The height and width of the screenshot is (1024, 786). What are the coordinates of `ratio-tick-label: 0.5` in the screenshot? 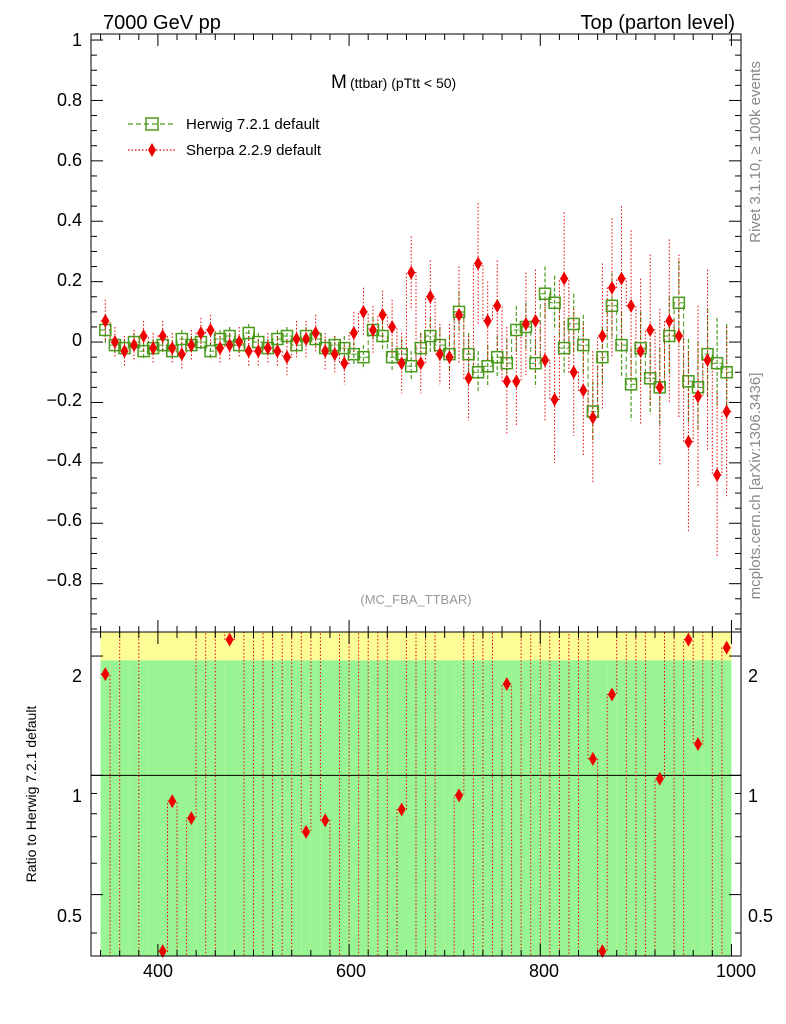 It's located at (69, 916).